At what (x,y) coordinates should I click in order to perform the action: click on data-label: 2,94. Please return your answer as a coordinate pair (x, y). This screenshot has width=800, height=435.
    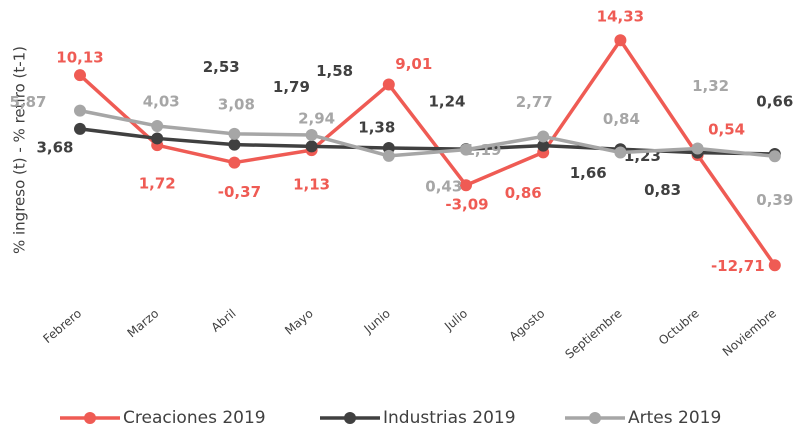
    Looking at the image, I should click on (316, 119).